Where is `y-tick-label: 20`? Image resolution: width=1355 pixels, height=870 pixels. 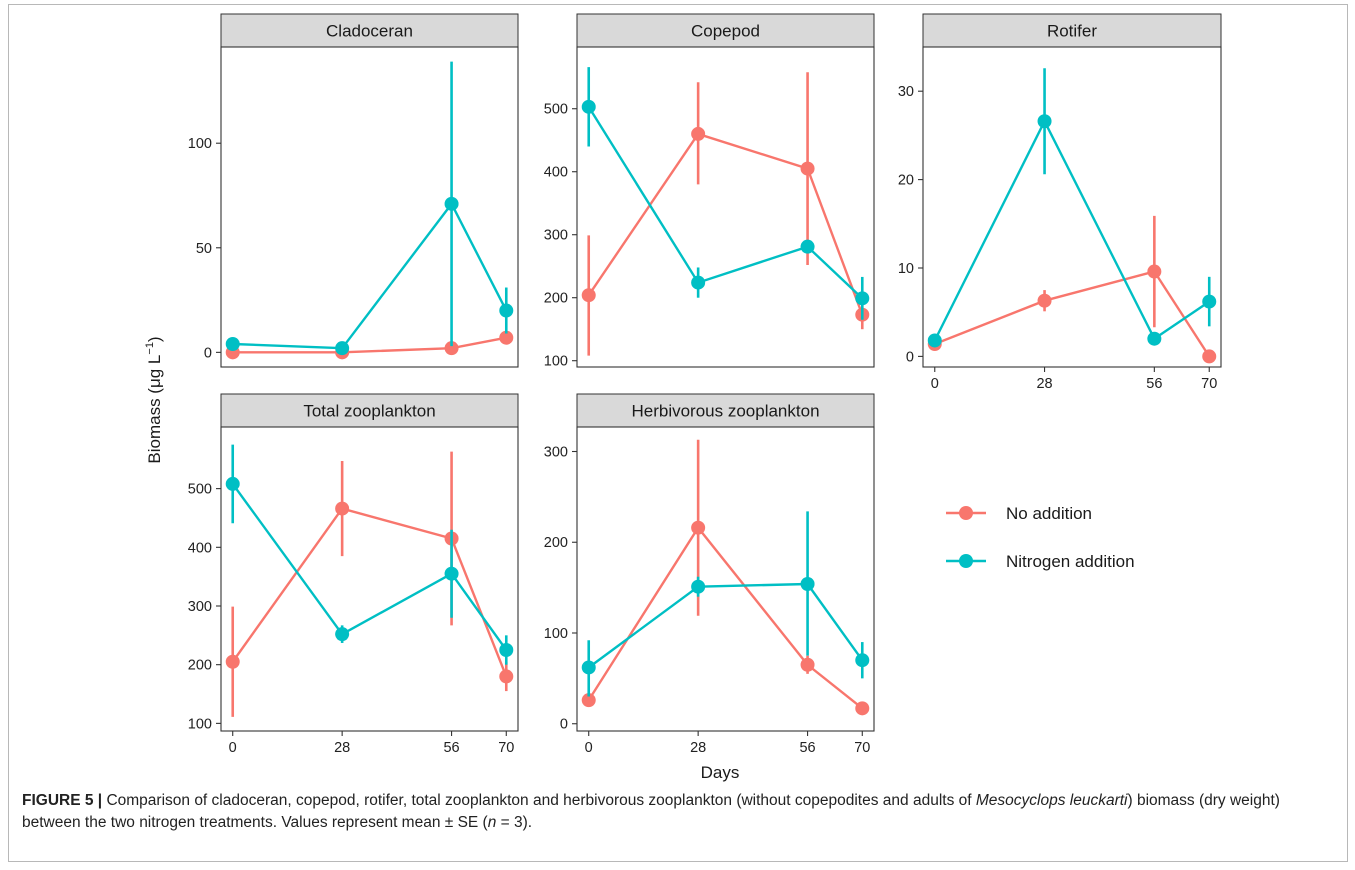 y-tick-label: 20 is located at coordinates (906, 181).